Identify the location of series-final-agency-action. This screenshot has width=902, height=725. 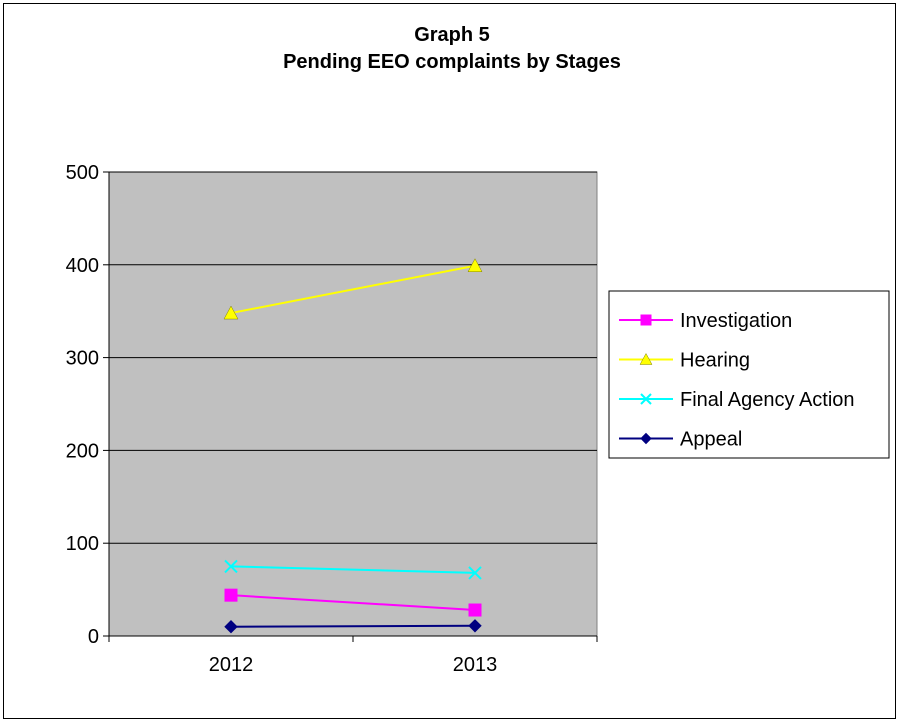
(353, 569).